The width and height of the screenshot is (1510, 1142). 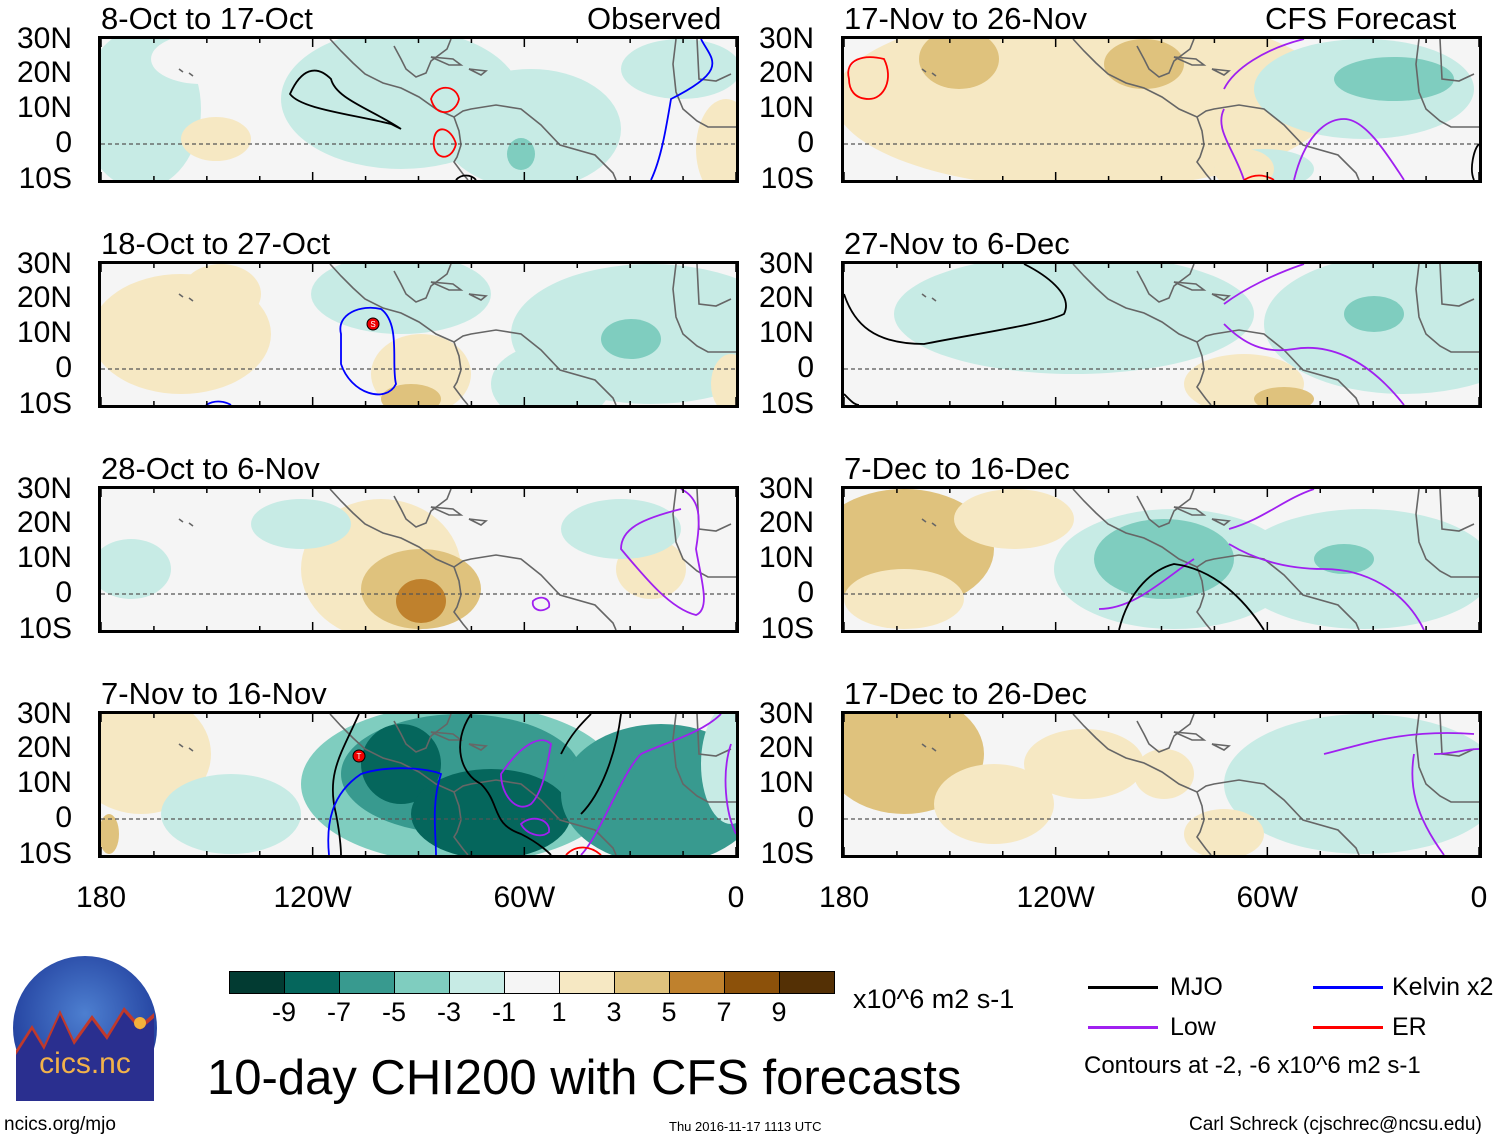 What do you see at coordinates (101, 897) in the screenshot?
I see `lon-label: 180` at bounding box center [101, 897].